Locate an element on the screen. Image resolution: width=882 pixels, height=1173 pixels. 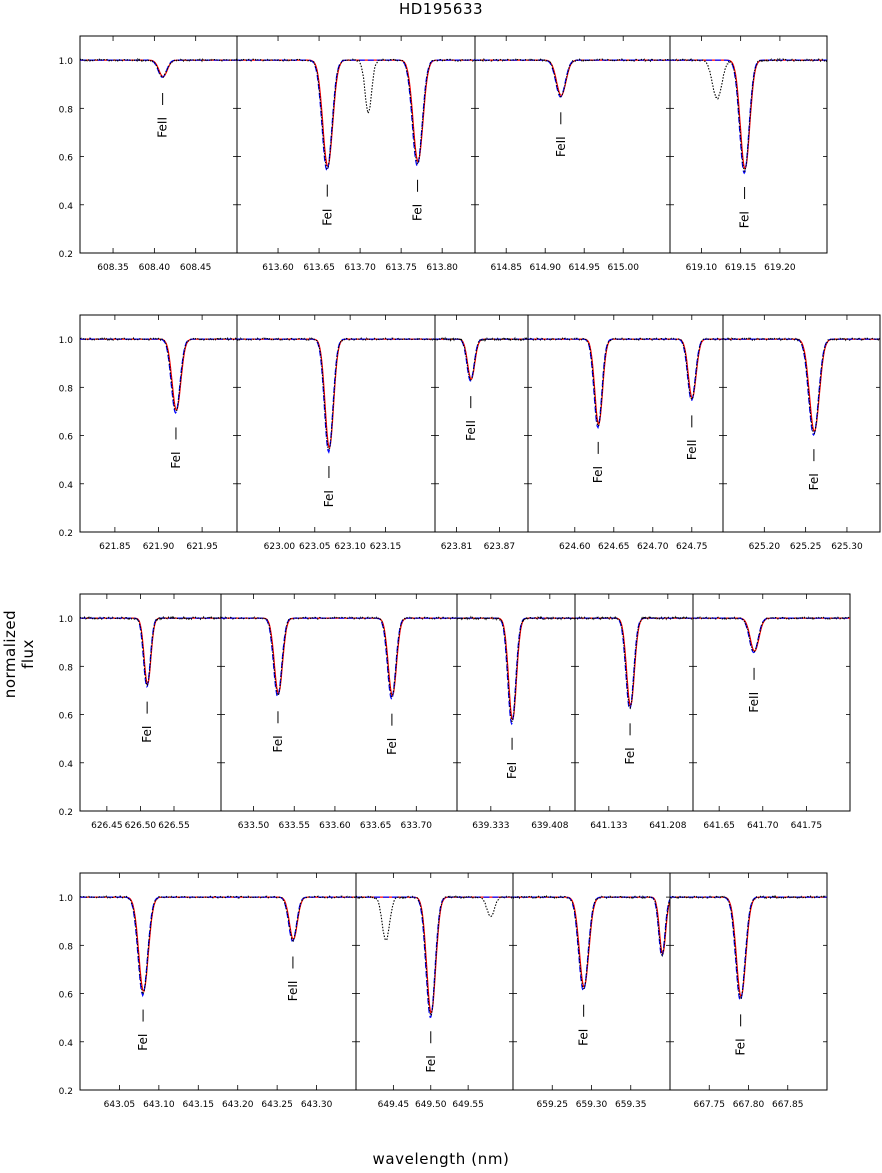
x-tick-label: 626.50 is located at coordinates (141, 826).